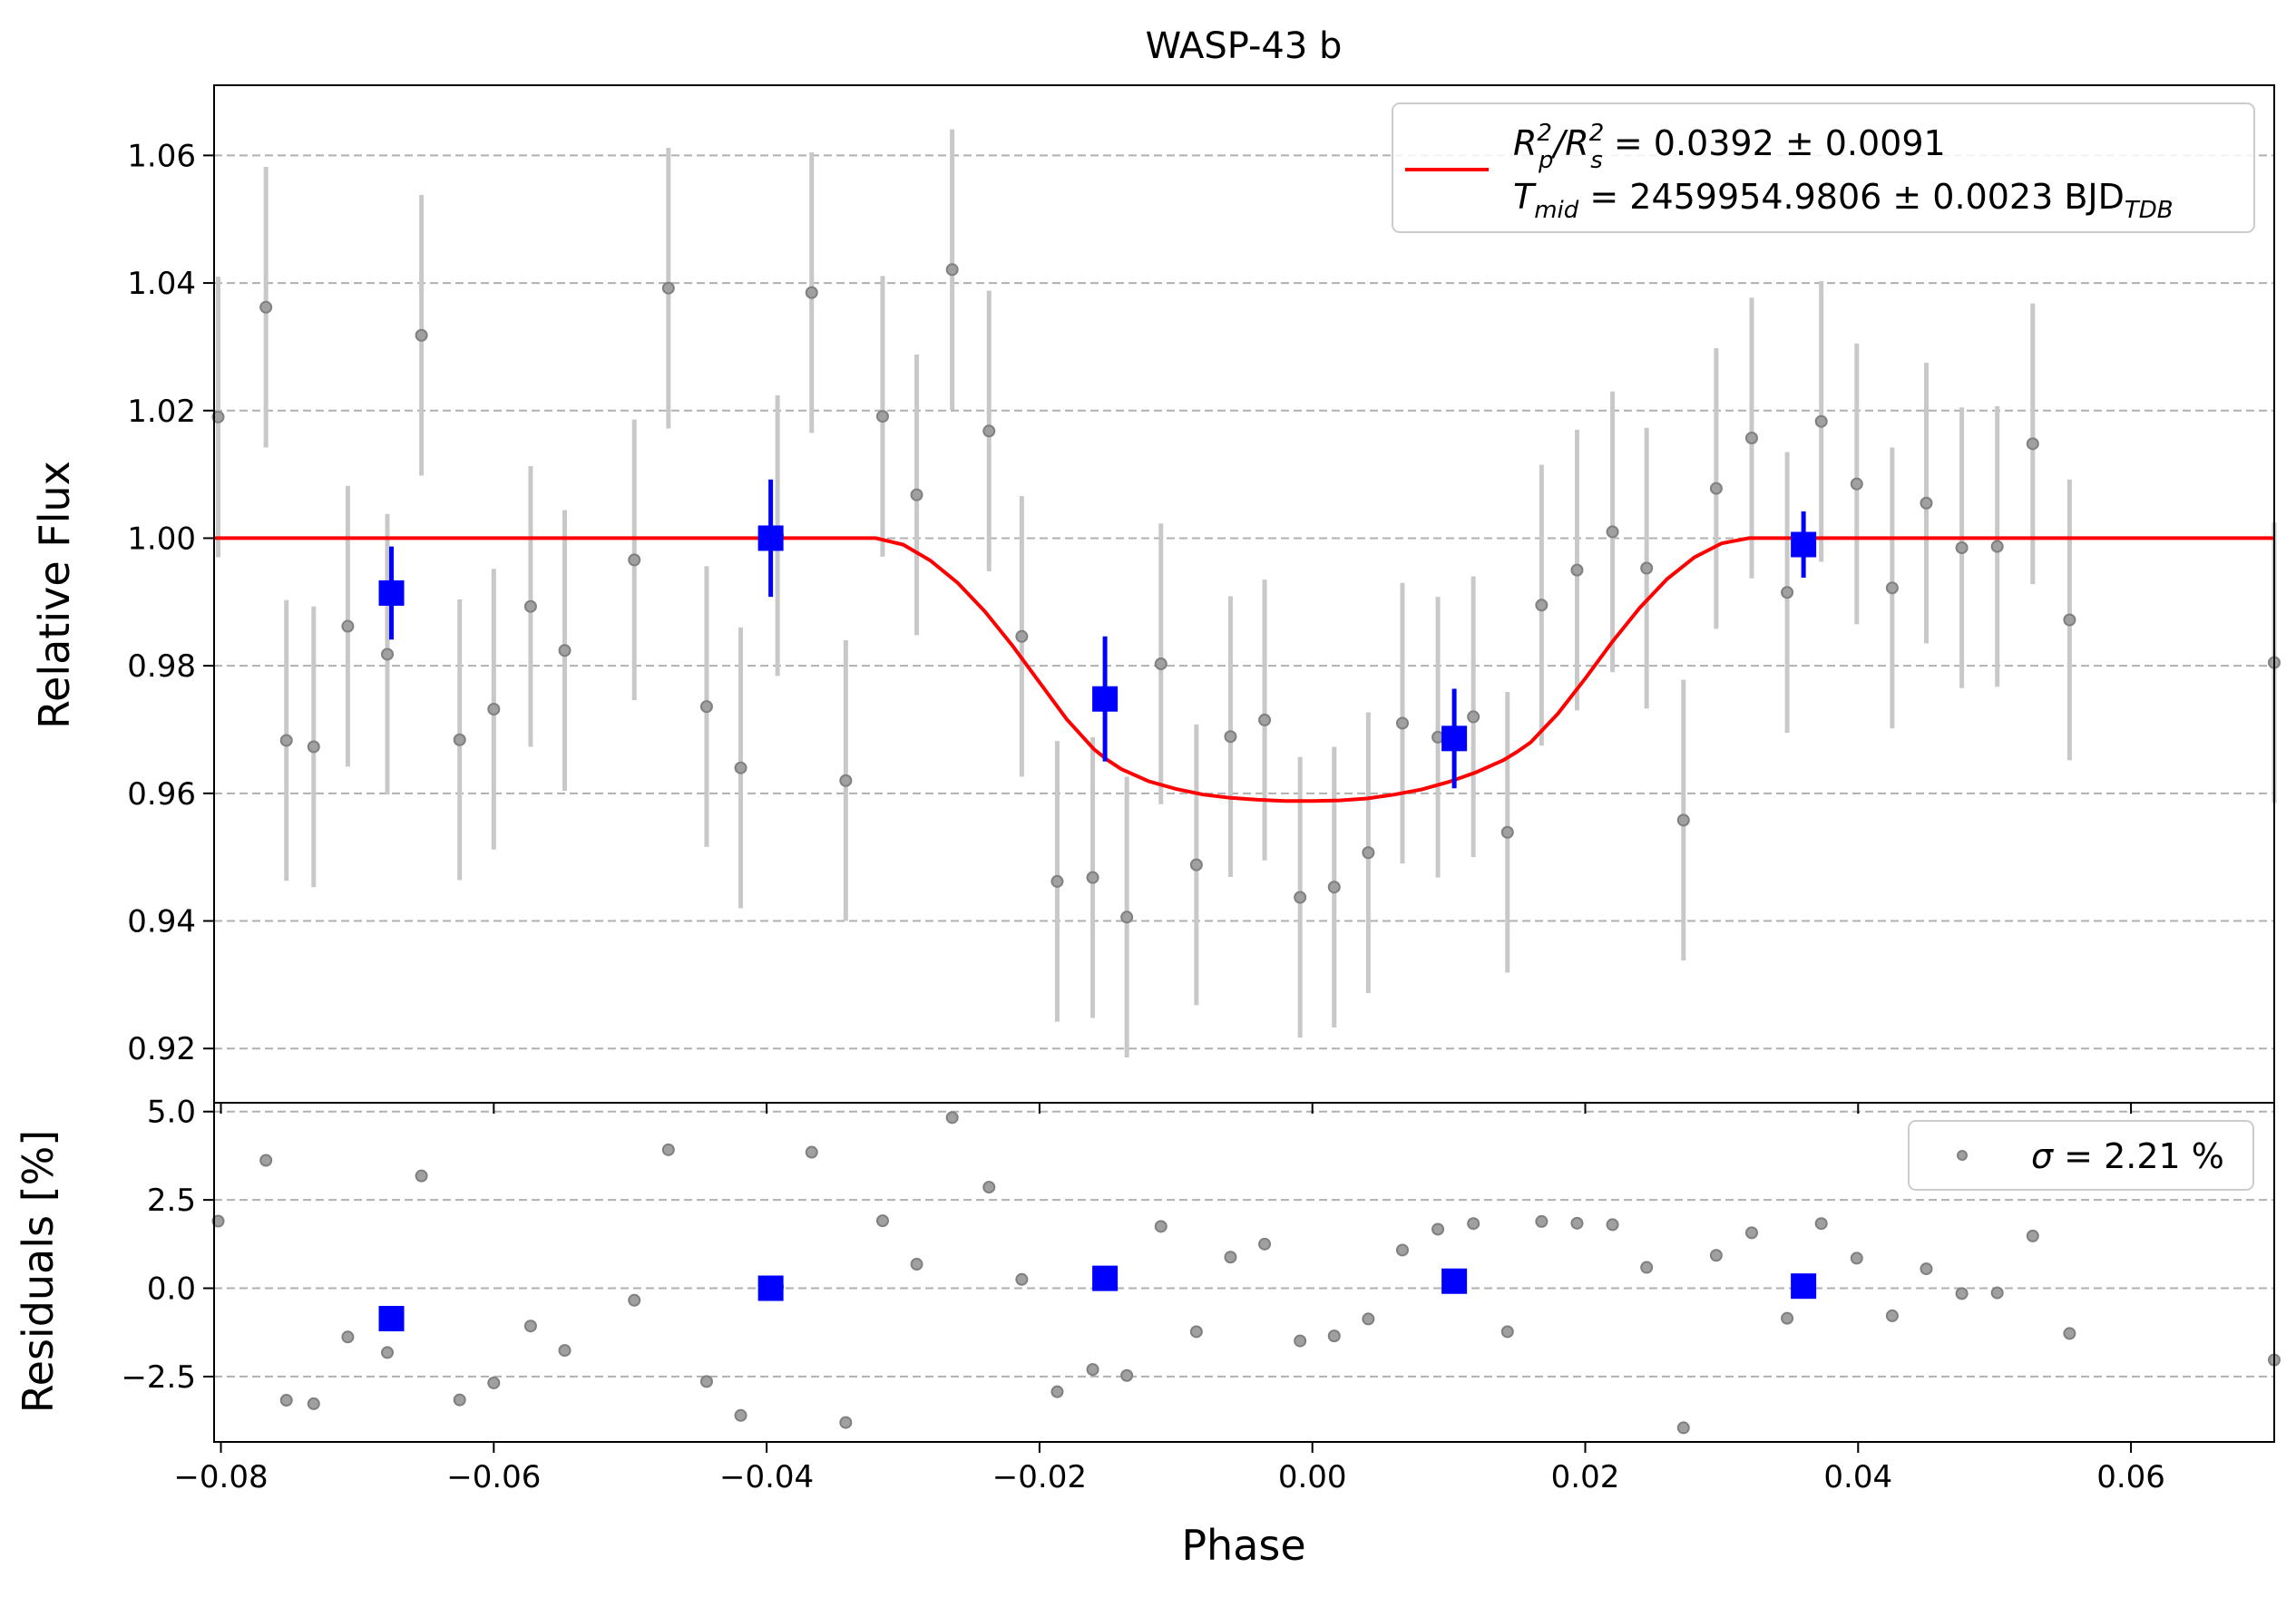  What do you see at coordinates (2130, 1477) in the screenshot?
I see `x-tick-label: 0.06` at bounding box center [2130, 1477].